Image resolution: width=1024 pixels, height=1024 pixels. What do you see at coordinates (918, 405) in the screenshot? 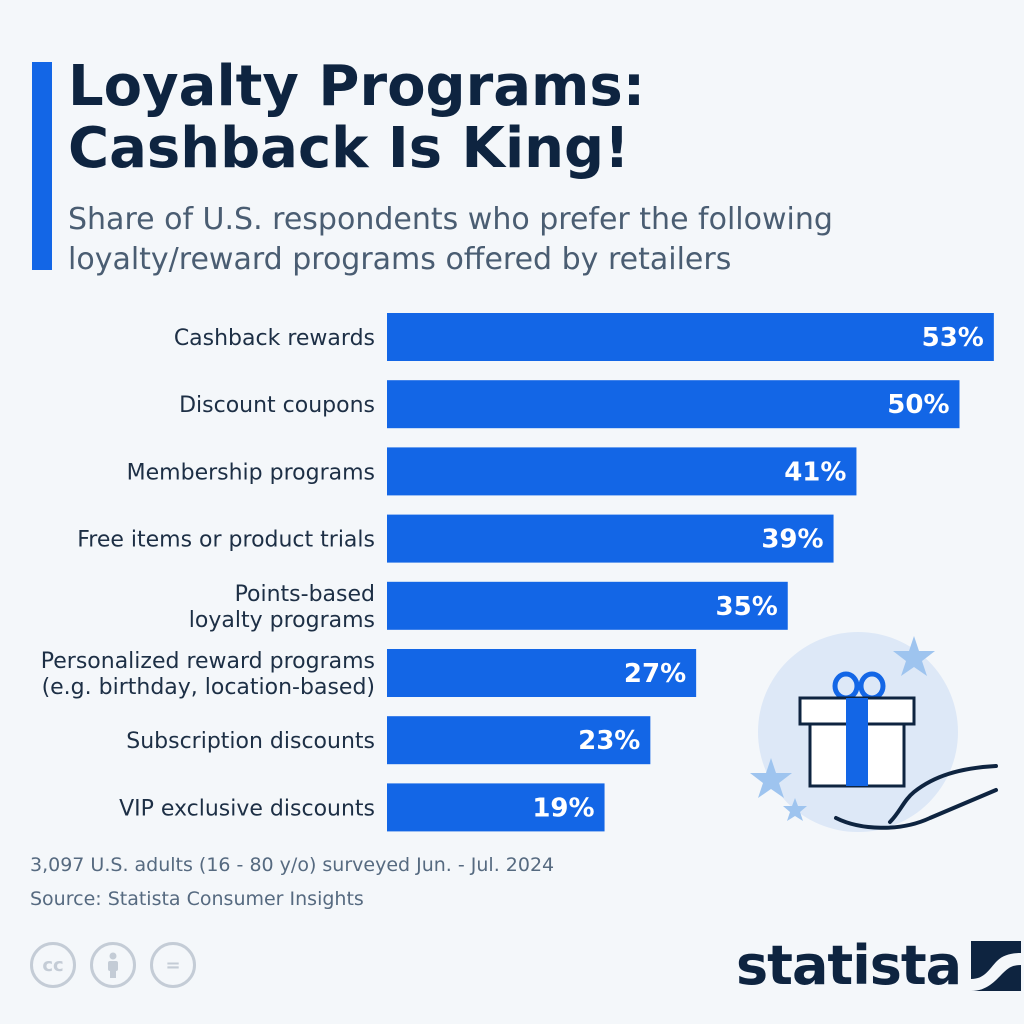
I see `bar-value-label: 50%` at bounding box center [918, 405].